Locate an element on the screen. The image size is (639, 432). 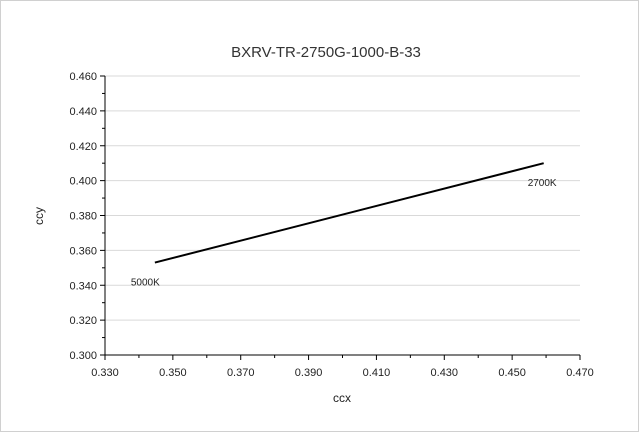
y-tick-label: 0.460 is located at coordinates (83, 77).